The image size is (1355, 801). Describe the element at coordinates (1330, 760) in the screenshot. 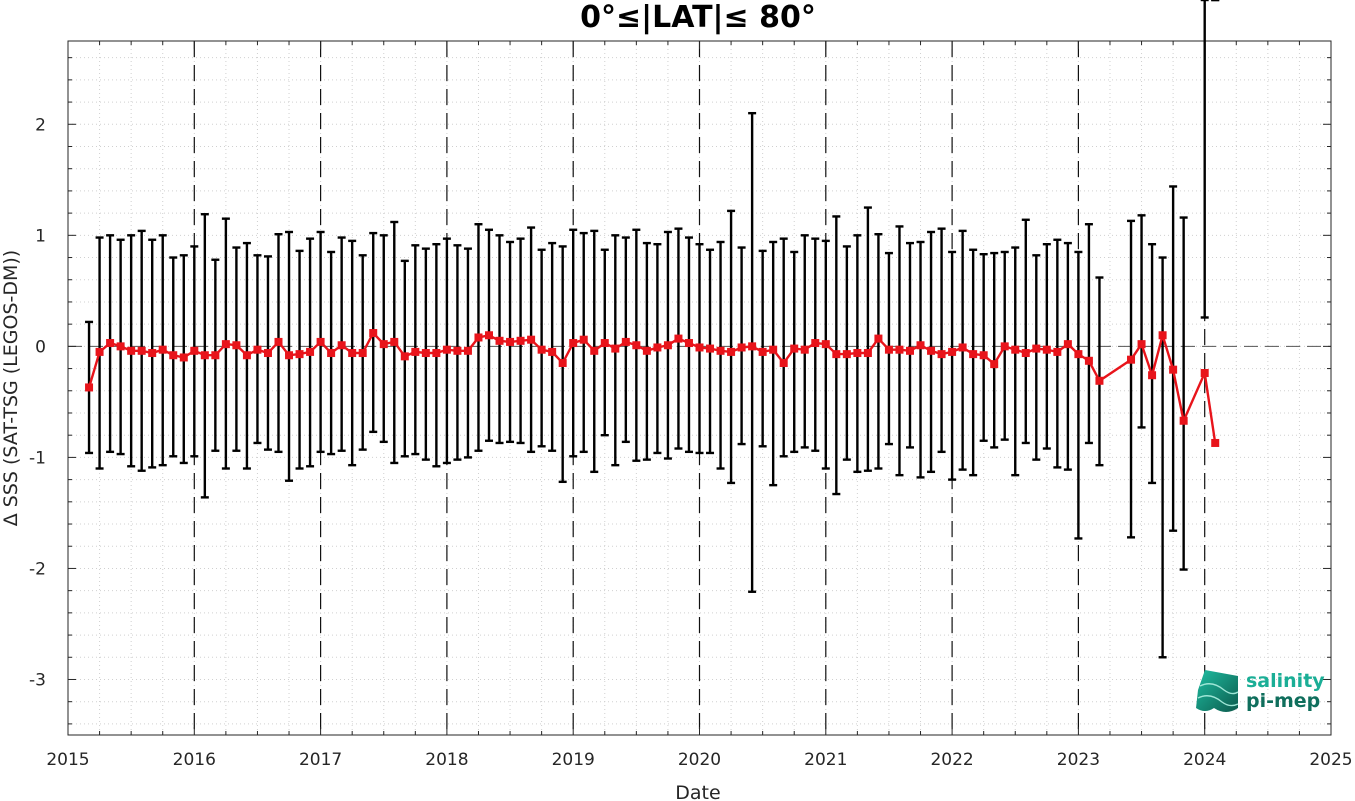

I see `x-tick-label: 2025` at that location.